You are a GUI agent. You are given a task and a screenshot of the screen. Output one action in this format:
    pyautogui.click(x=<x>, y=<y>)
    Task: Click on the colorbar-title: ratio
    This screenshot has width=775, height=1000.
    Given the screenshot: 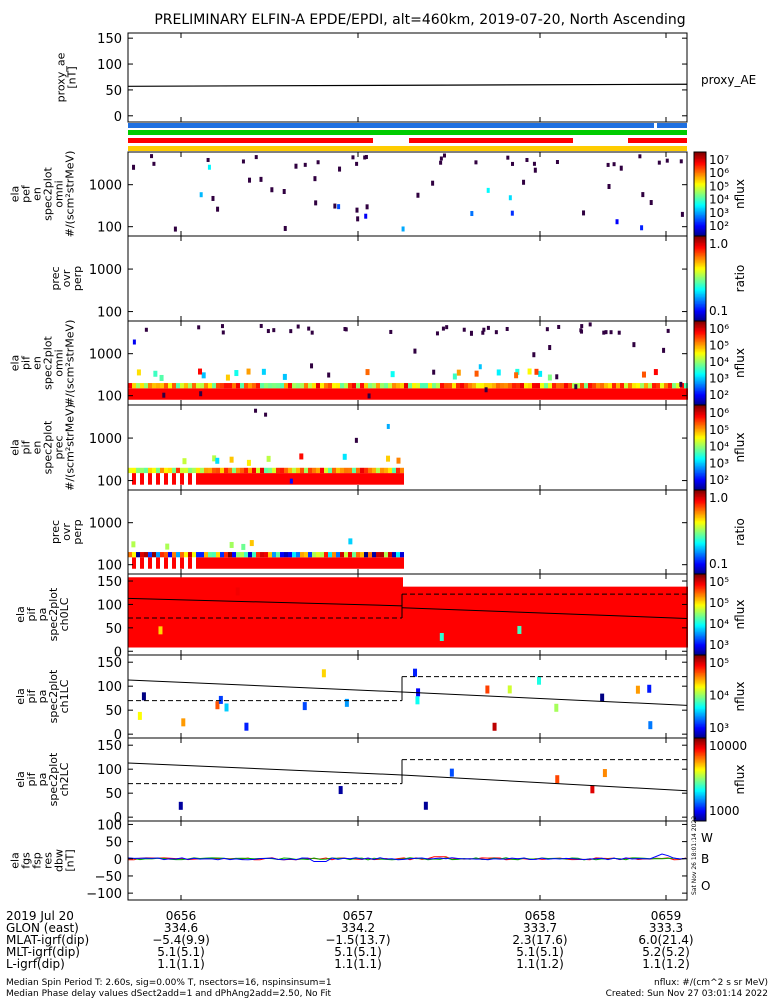 What is the action you would take?
    pyautogui.click(x=740, y=279)
    